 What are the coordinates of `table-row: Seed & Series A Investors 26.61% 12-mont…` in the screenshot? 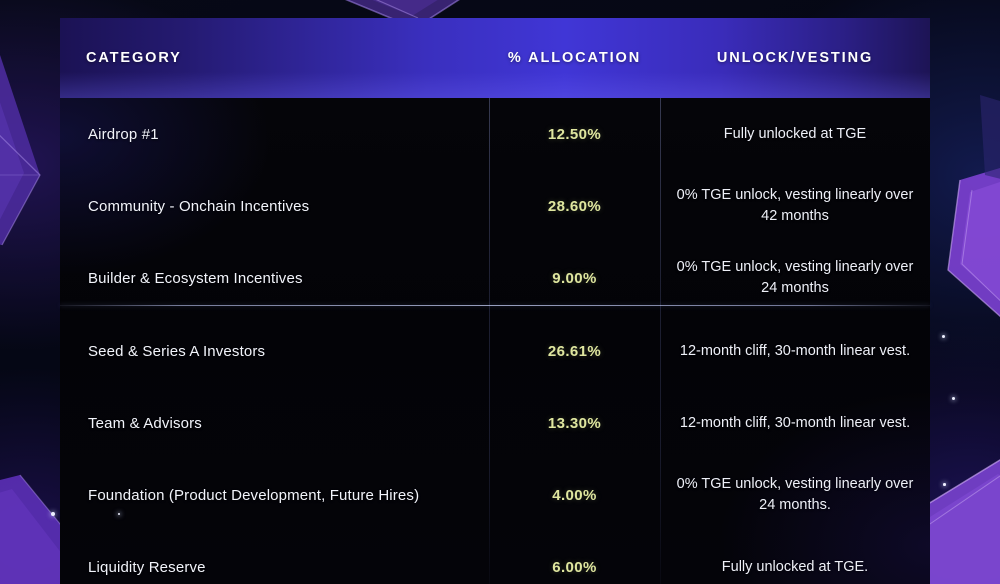 It's located at (495, 351).